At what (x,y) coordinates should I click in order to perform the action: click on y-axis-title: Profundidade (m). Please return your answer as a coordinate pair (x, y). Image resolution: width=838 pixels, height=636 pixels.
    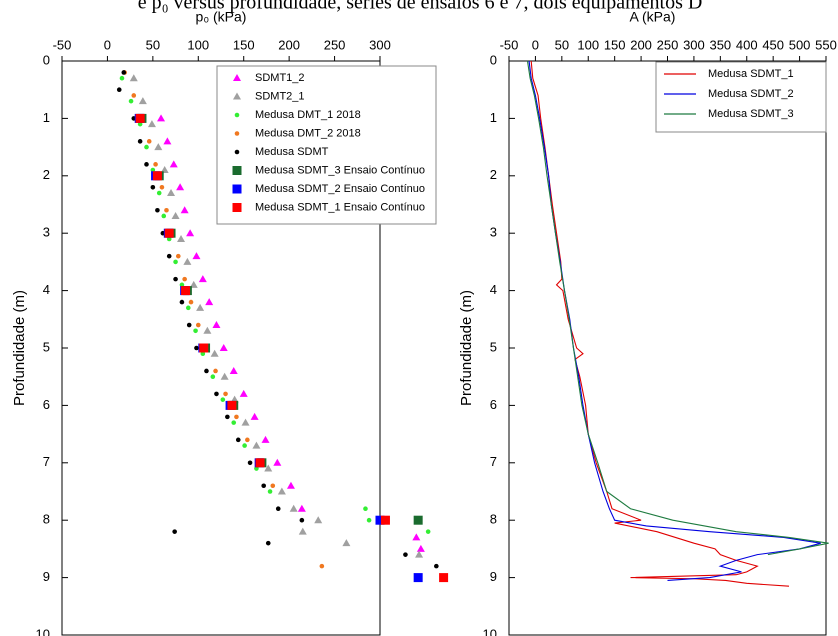
    Looking at the image, I should click on (466, 348).